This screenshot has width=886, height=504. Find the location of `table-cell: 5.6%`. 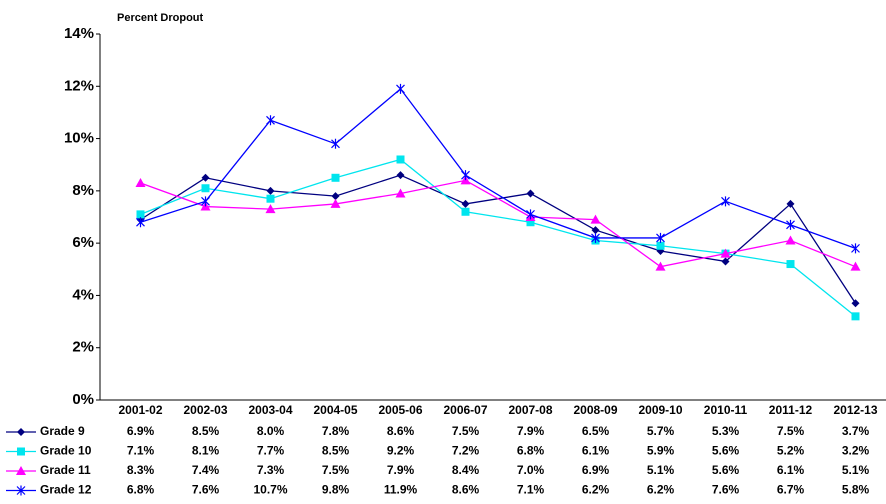

table-cell: 5.6% is located at coordinates (726, 470).